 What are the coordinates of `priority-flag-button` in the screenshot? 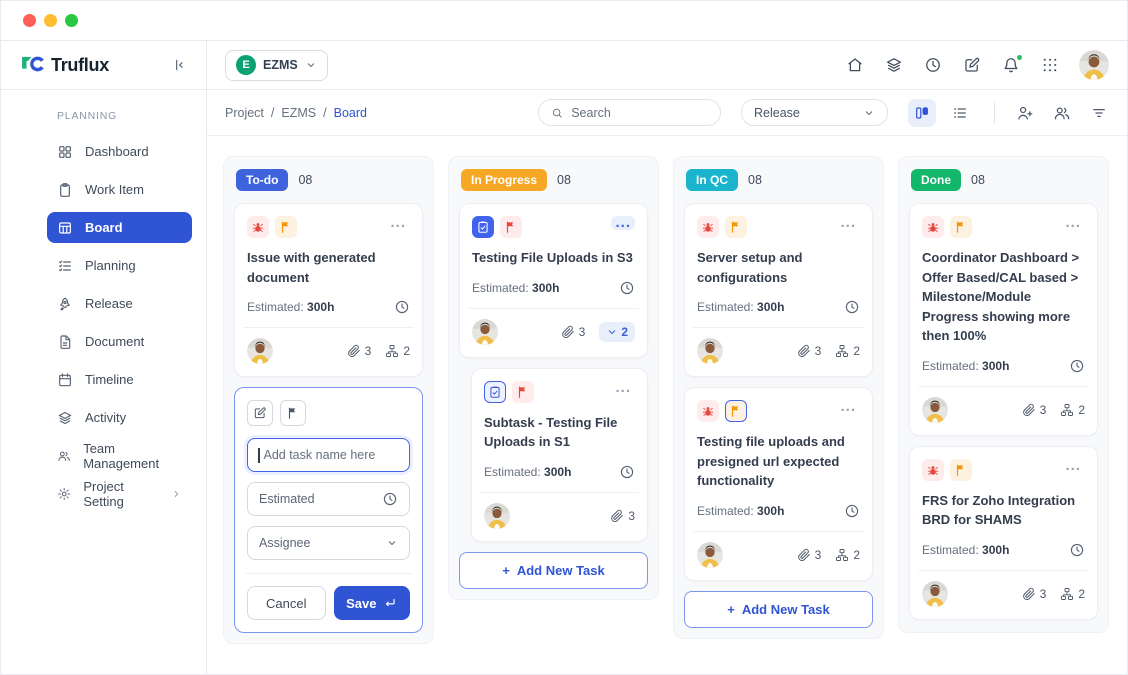 It's located at (293, 413).